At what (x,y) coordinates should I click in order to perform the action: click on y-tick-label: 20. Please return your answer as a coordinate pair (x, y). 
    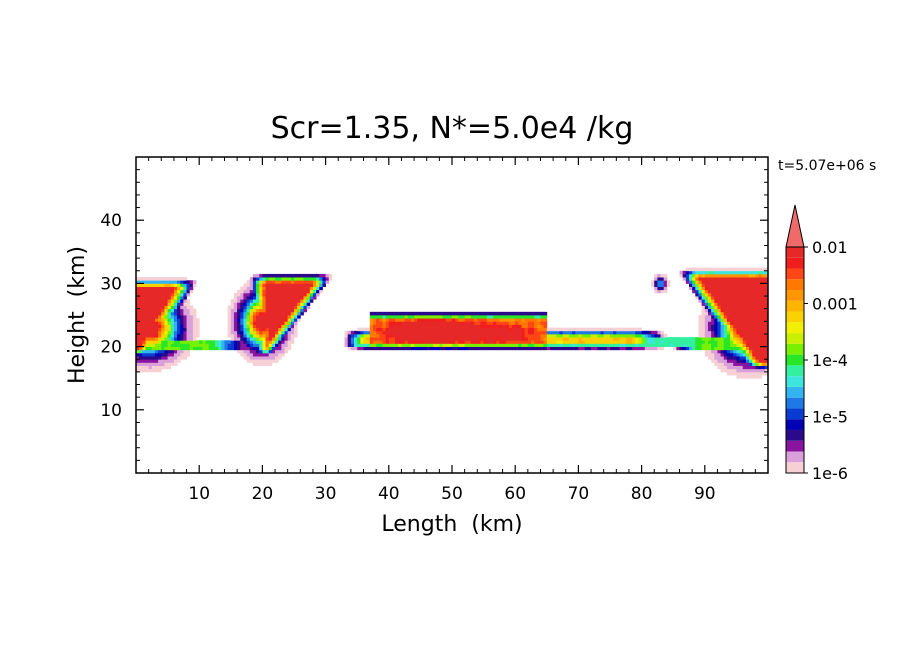
    Looking at the image, I should click on (111, 348).